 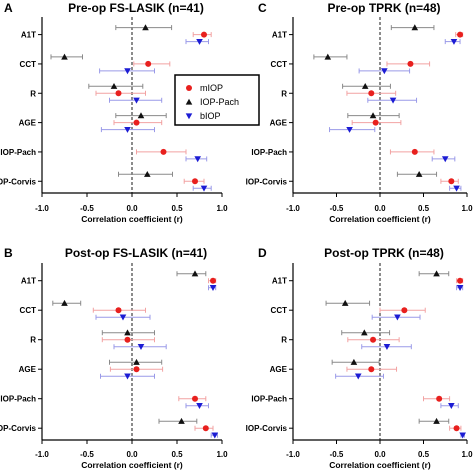 What do you see at coordinates (8, 8) in the screenshot?
I see `panel-letter: A` at bounding box center [8, 8].